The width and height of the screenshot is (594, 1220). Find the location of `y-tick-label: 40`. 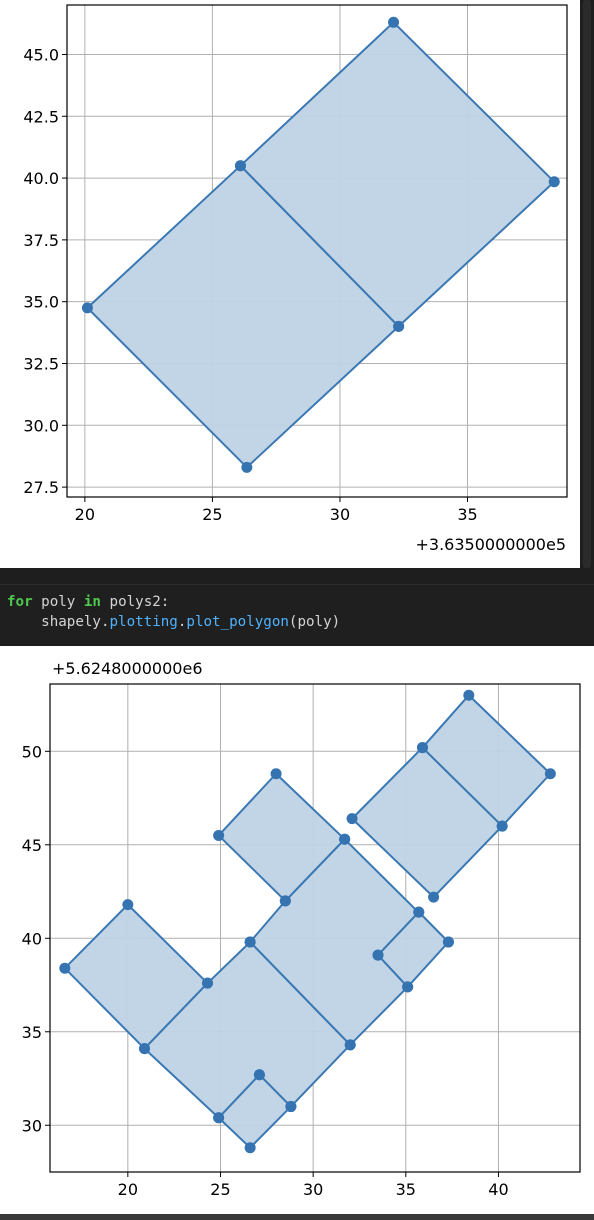

y-tick-label: 40 is located at coordinates (32, 938).